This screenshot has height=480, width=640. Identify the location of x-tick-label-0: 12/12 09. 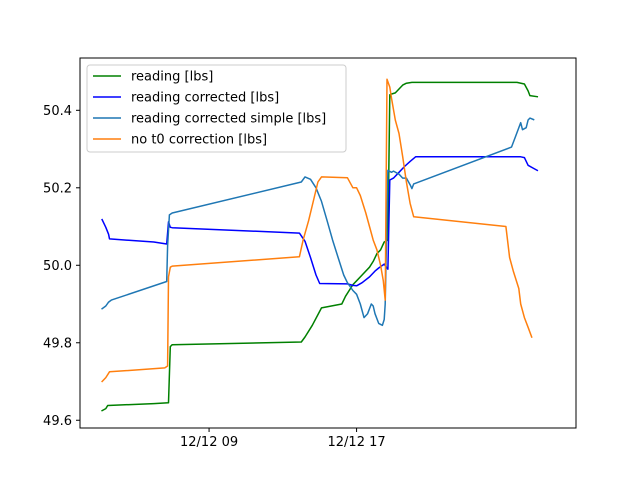
(209, 442).